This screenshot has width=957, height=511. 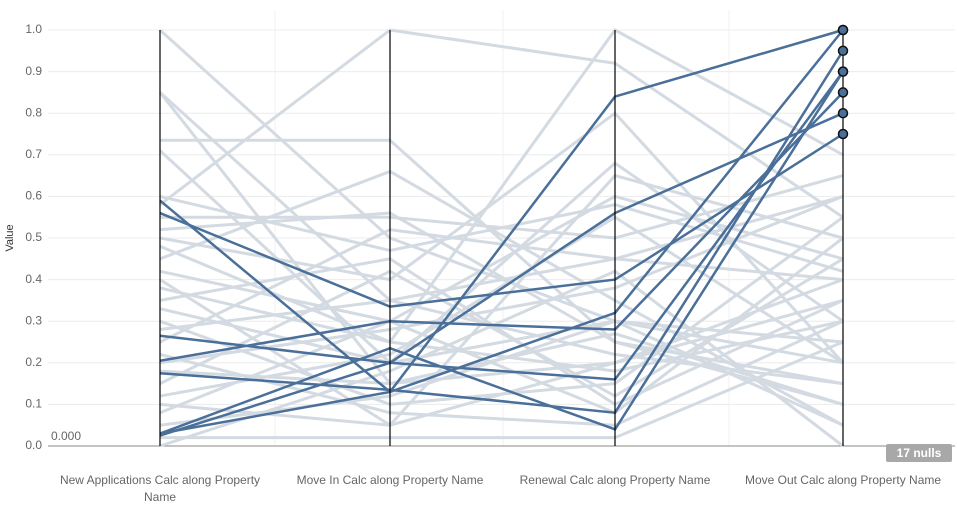 I want to click on y-tick-label: 0.9, so click(x=33, y=71).